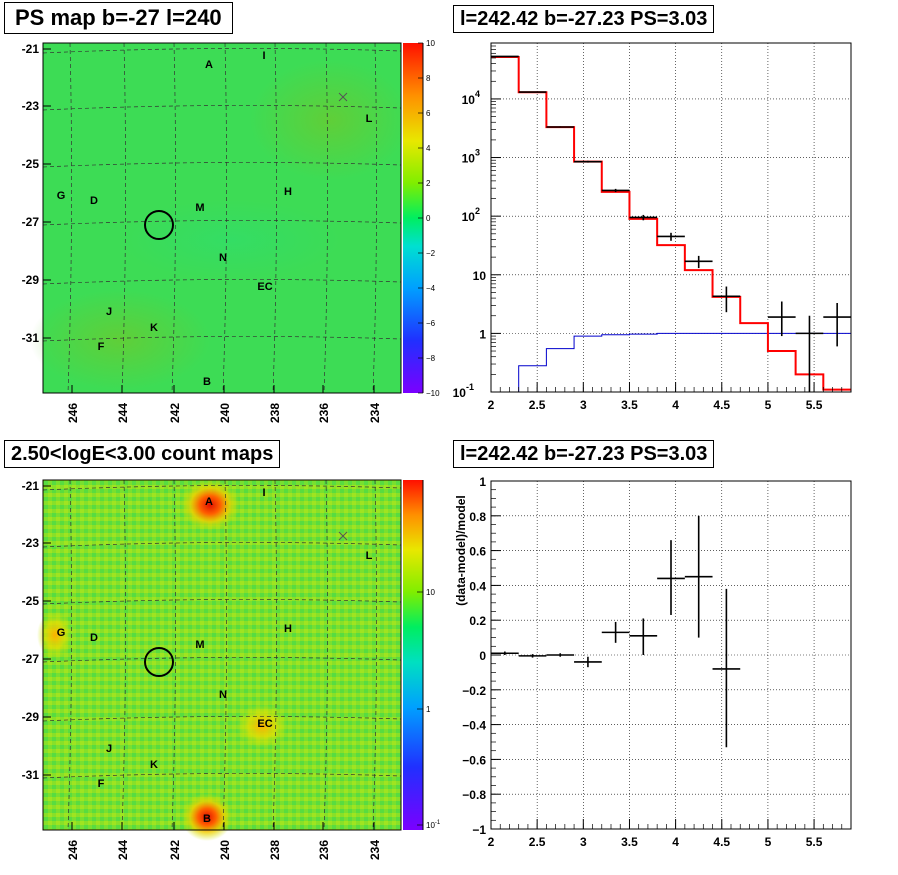 The image size is (898, 875). I want to click on colorbar-tick-label: −2, so click(431, 253).